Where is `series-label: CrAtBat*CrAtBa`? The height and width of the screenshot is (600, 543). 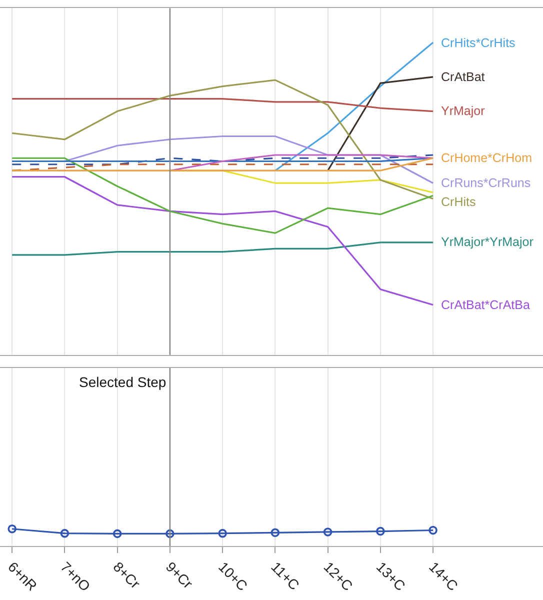 series-label: CrAtBat*CrAtBa is located at coordinates (485, 305).